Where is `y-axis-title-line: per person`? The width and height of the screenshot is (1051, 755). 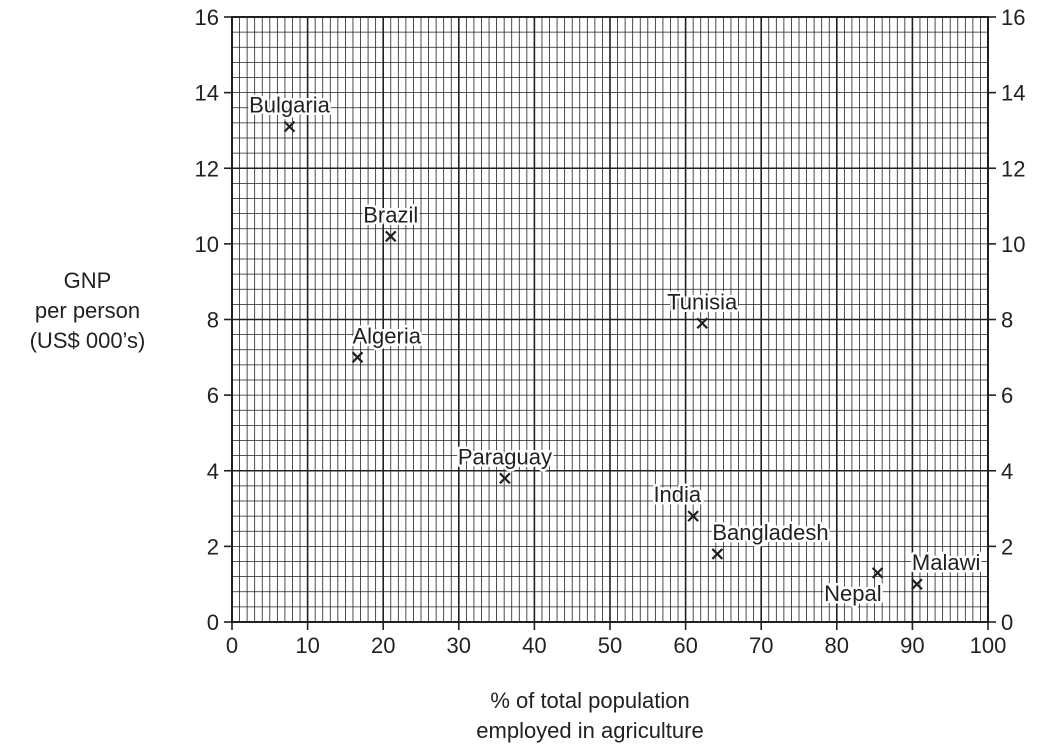
y-axis-title-line: per person is located at coordinates (87, 310).